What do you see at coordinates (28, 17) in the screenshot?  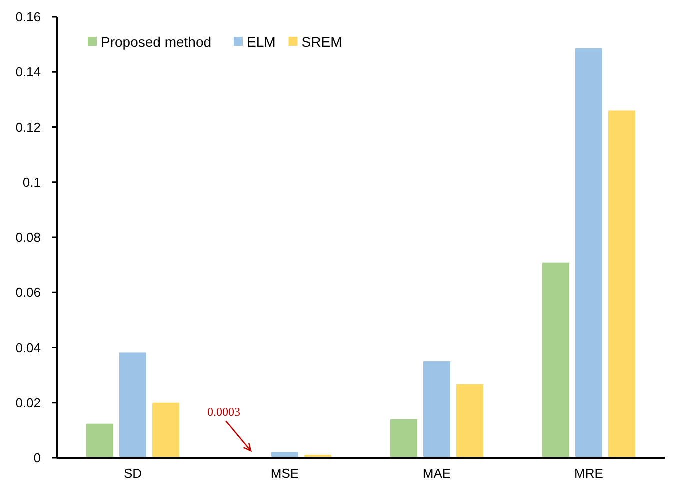 I see `y-tick-label: 0.16` at bounding box center [28, 17].